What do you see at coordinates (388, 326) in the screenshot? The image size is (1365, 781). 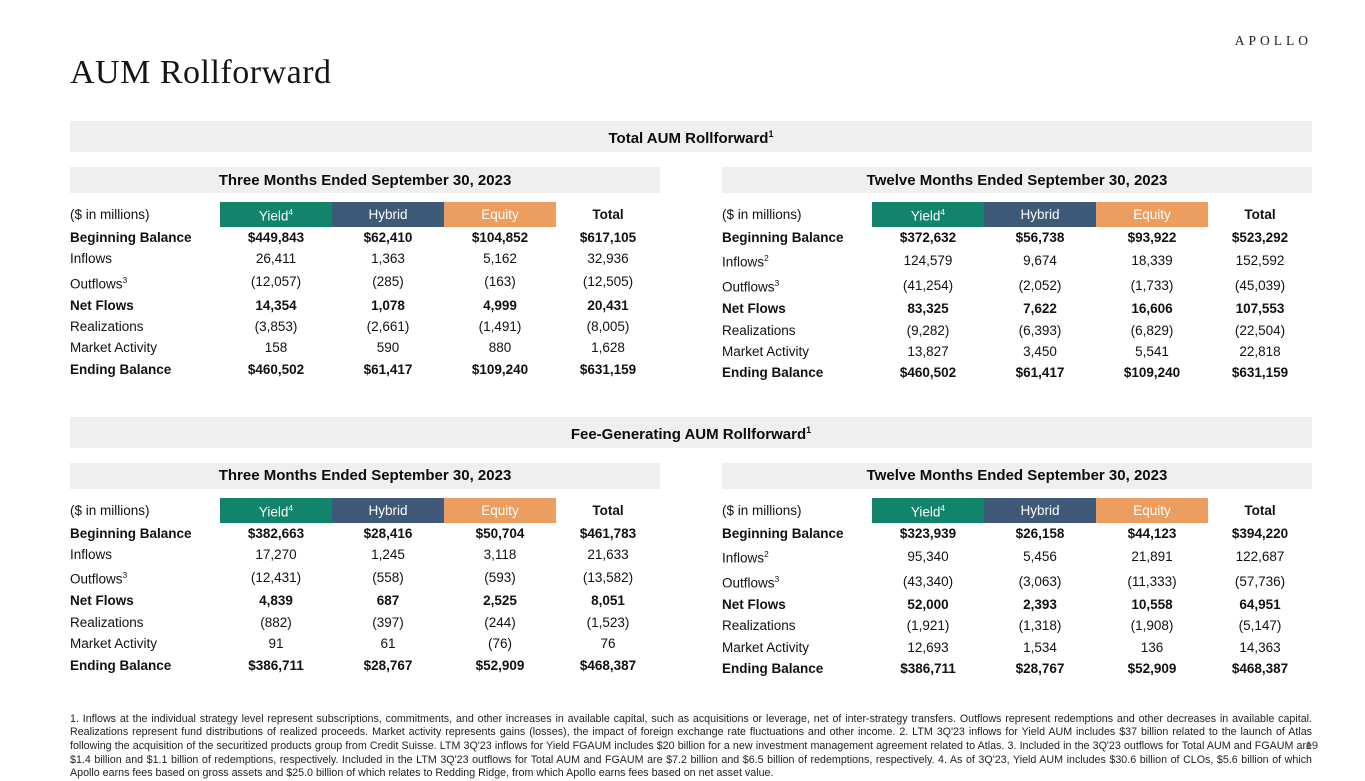 I see `cell-value: (2,661)` at bounding box center [388, 326].